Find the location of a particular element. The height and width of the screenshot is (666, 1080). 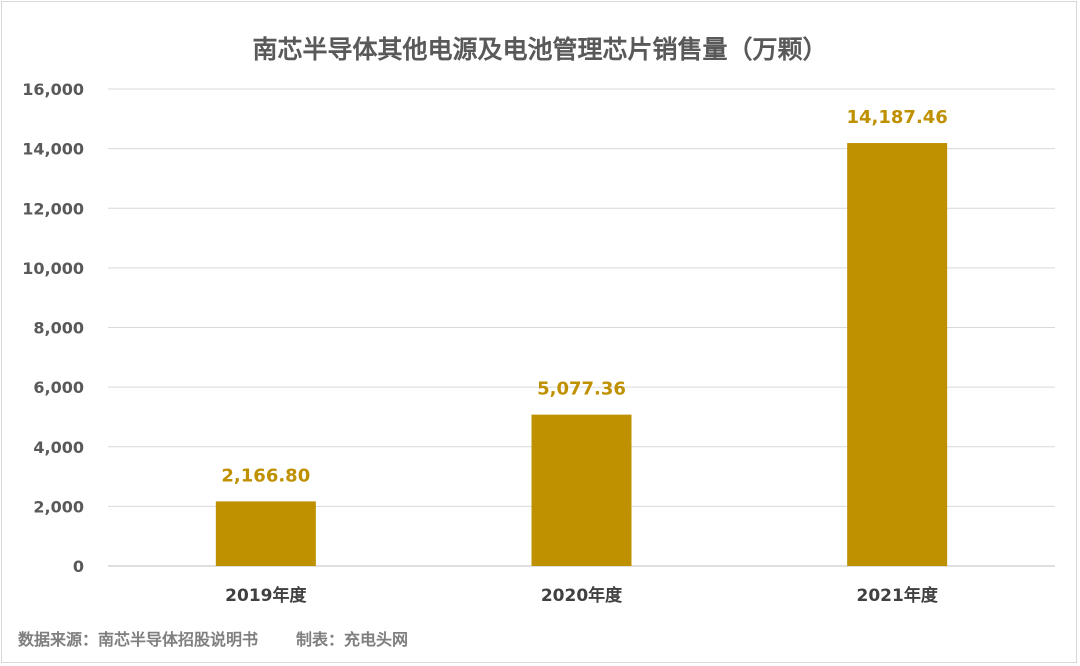

x-axis-ticks: 2019年度 2020年度 2021年度 is located at coordinates (582, 595).